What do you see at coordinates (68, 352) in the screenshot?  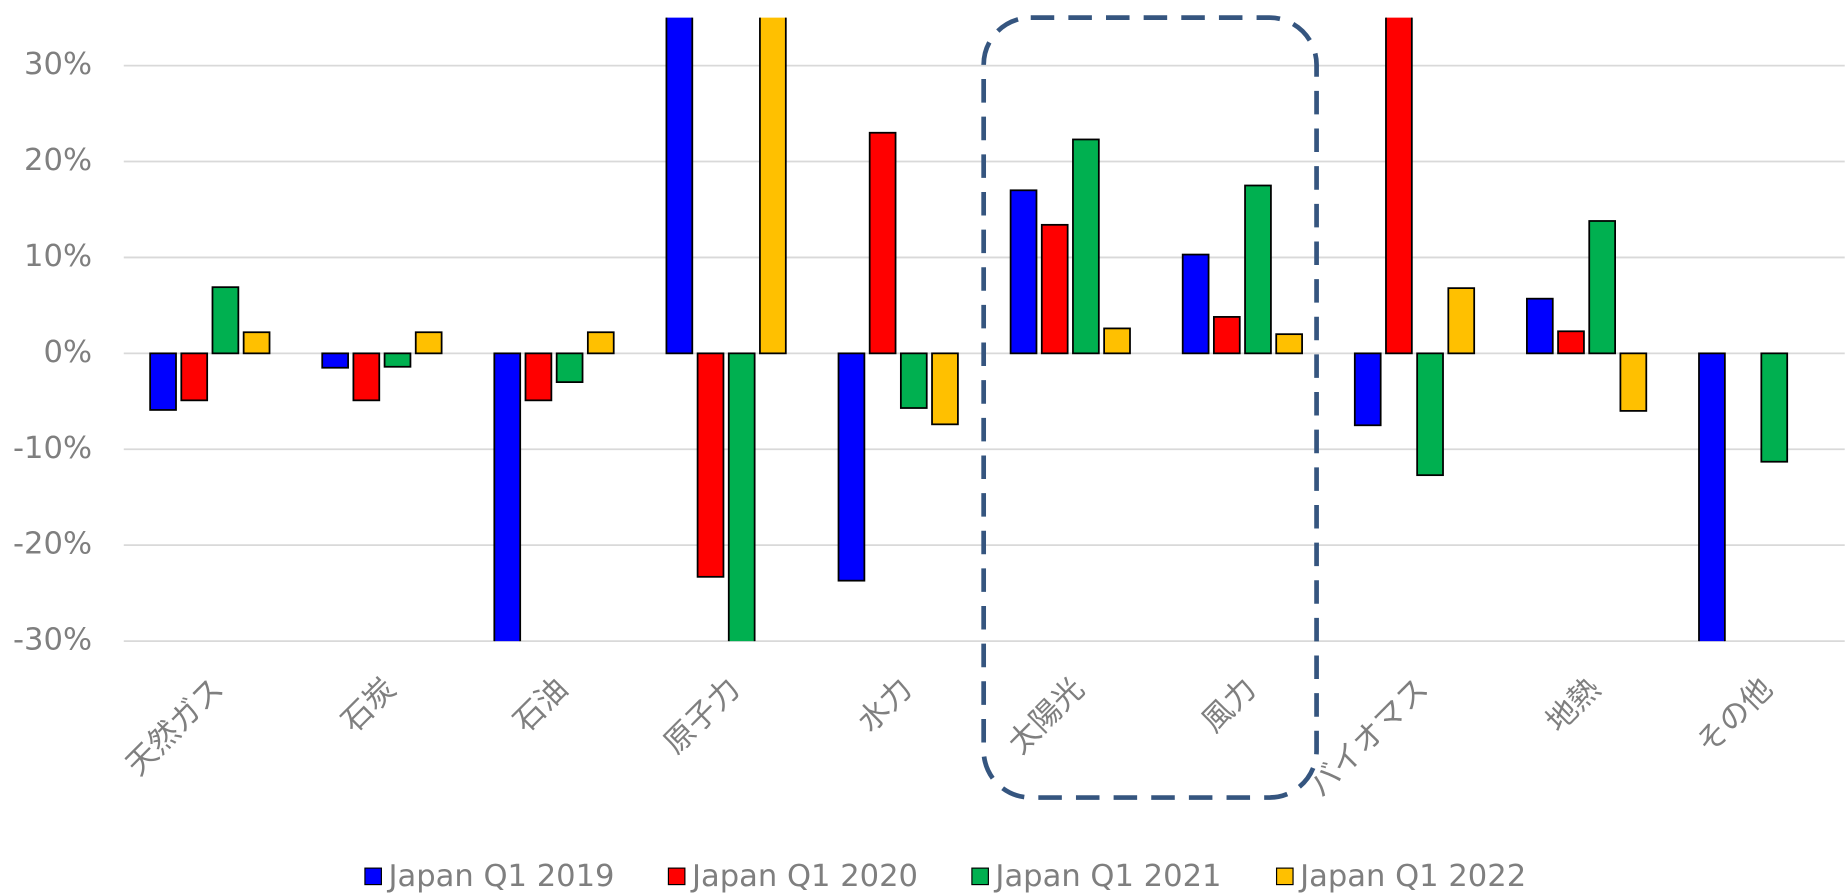 I see `y-tick-label: 0%` at bounding box center [68, 352].